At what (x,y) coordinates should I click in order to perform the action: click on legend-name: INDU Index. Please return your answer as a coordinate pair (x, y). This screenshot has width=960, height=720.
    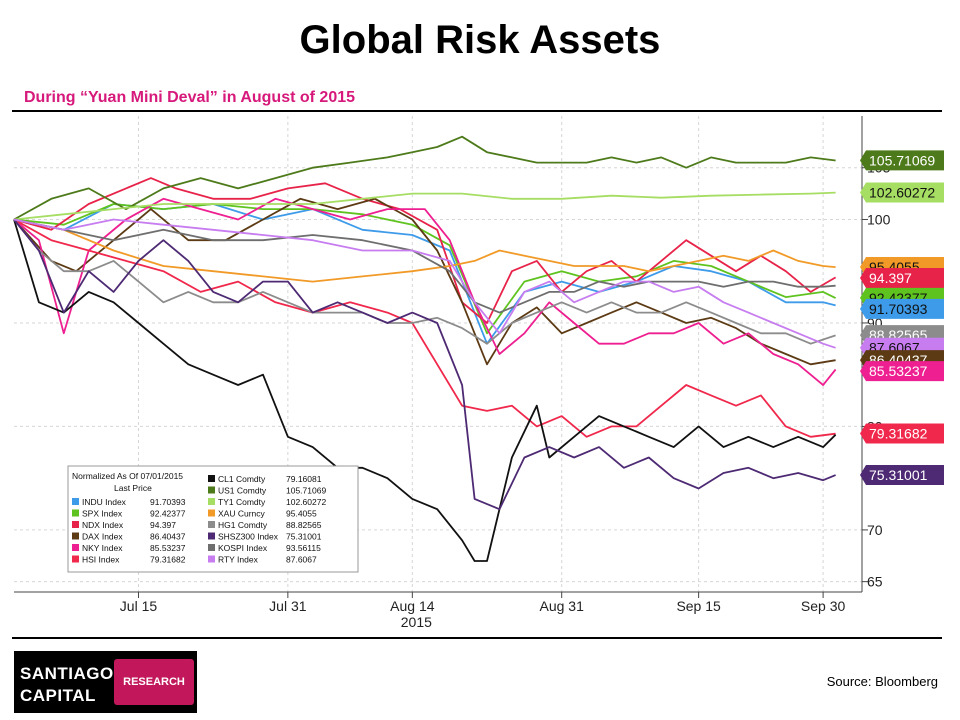
    Looking at the image, I should click on (104, 502).